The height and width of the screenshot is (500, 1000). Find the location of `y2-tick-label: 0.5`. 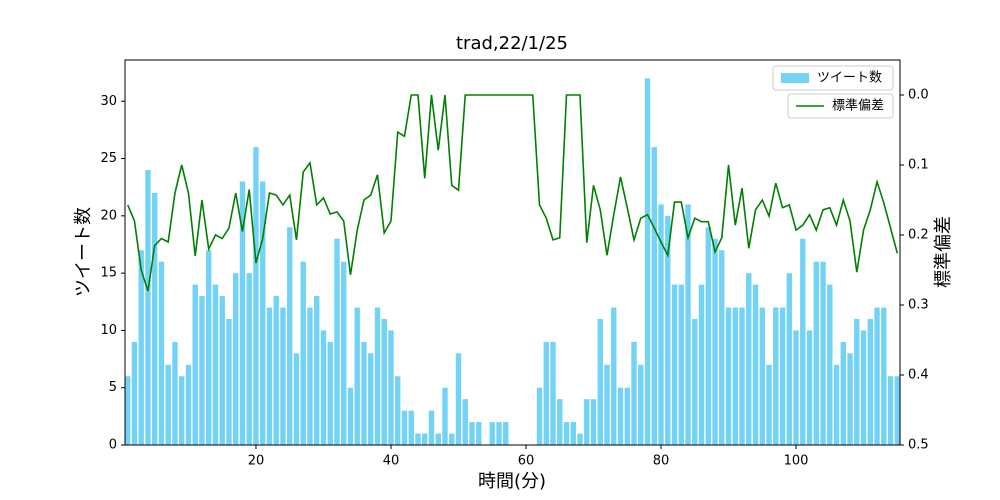

y2-tick-label: 0.5 is located at coordinates (918, 445).